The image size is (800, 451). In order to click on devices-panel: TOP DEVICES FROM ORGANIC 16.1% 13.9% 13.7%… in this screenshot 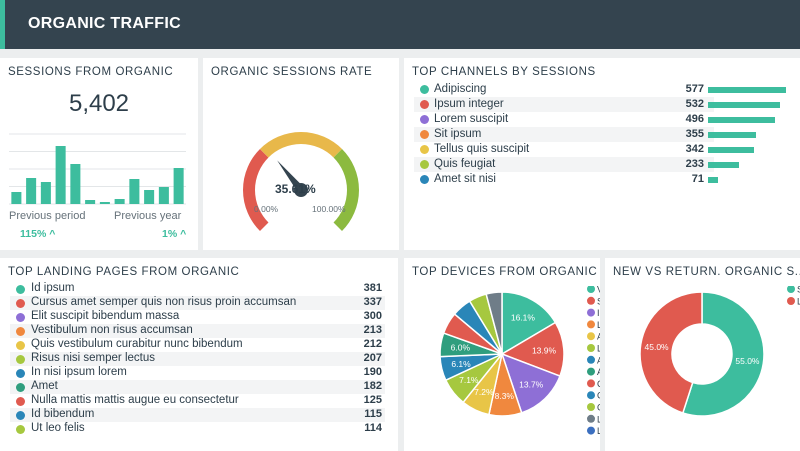, I will do `click(502, 354)`.